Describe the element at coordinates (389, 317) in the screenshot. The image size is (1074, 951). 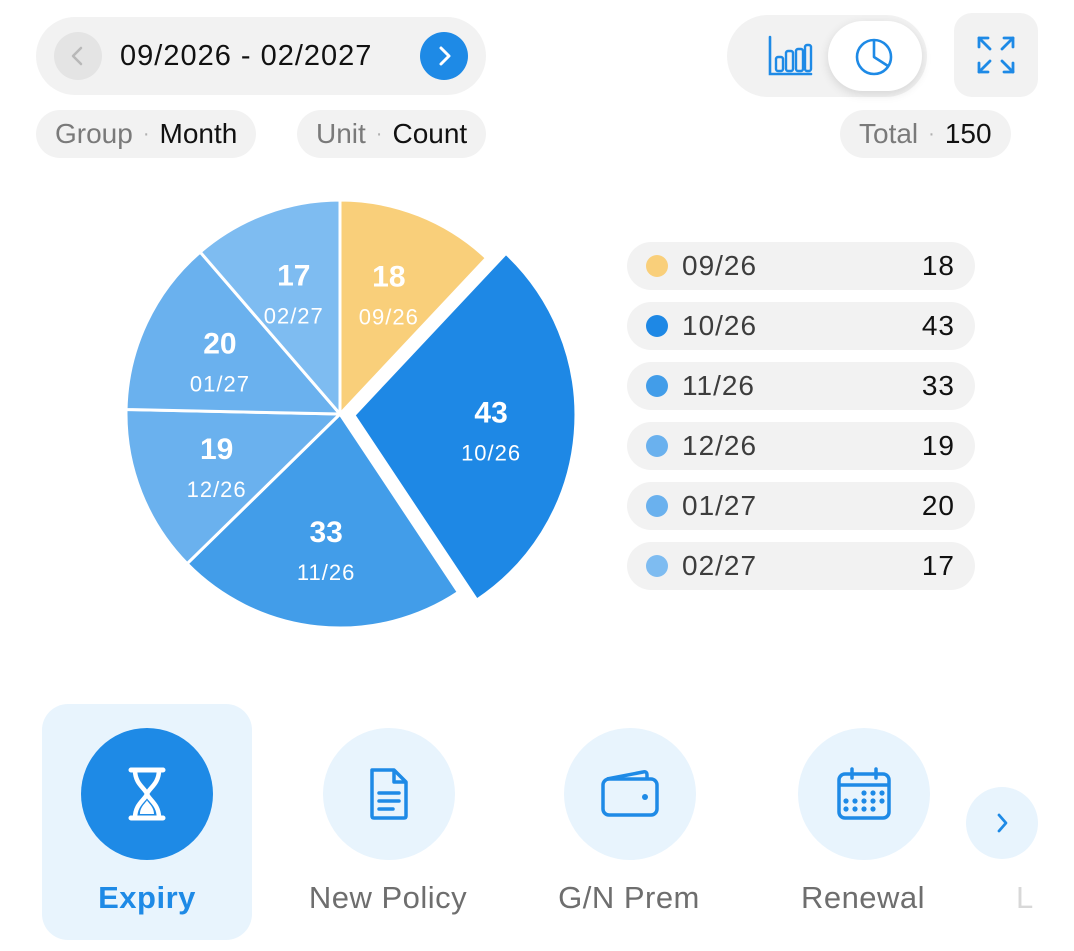
I see `pie-slice-category-label: 09/26` at that location.